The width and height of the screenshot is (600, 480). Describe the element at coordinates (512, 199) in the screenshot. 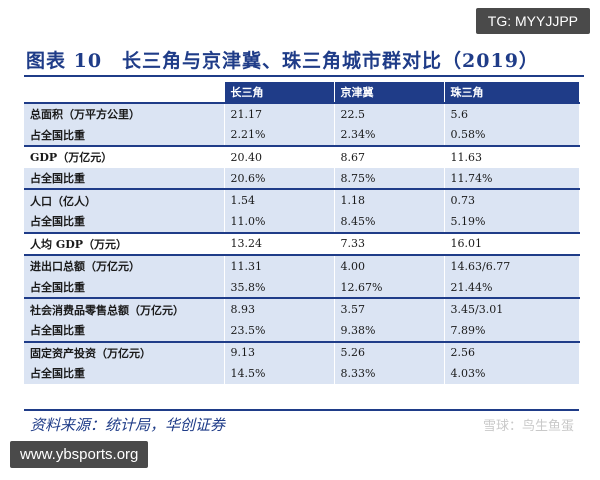

I see `value-cell: 0.73` at that location.